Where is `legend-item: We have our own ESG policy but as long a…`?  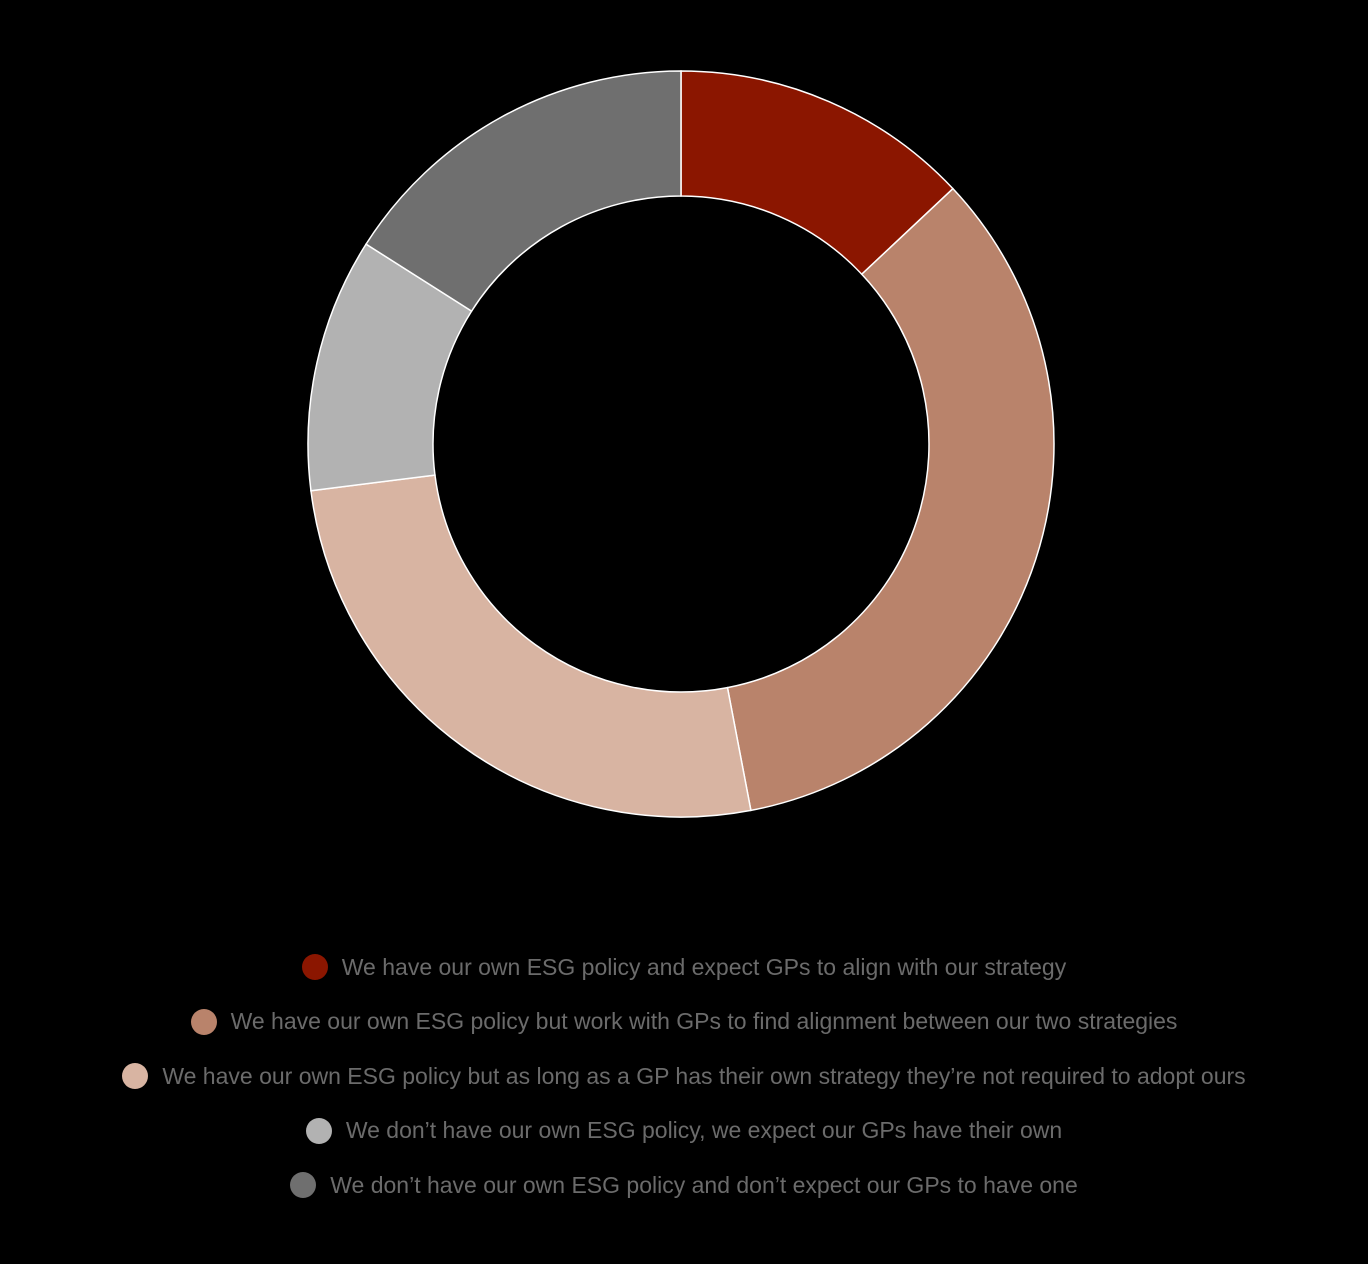 legend-item: We have our own ESG policy but as long a… is located at coordinates (684, 1076).